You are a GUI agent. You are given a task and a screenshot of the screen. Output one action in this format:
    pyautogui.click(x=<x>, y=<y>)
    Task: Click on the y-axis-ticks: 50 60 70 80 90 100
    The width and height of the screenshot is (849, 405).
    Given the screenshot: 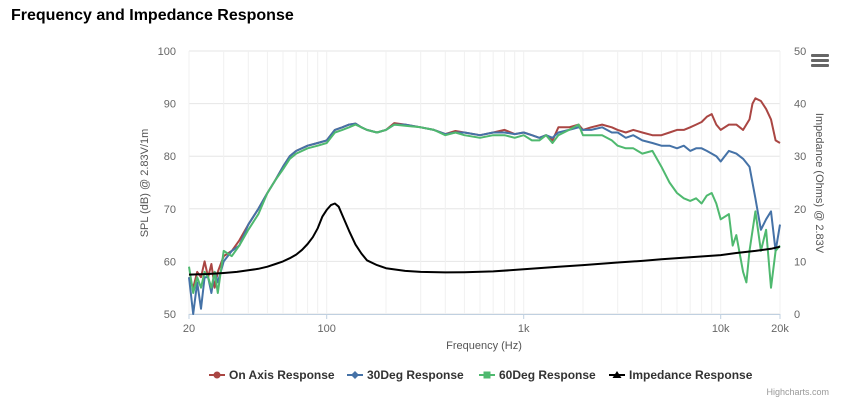 What is the action you would take?
    pyautogui.click(x=167, y=183)
    